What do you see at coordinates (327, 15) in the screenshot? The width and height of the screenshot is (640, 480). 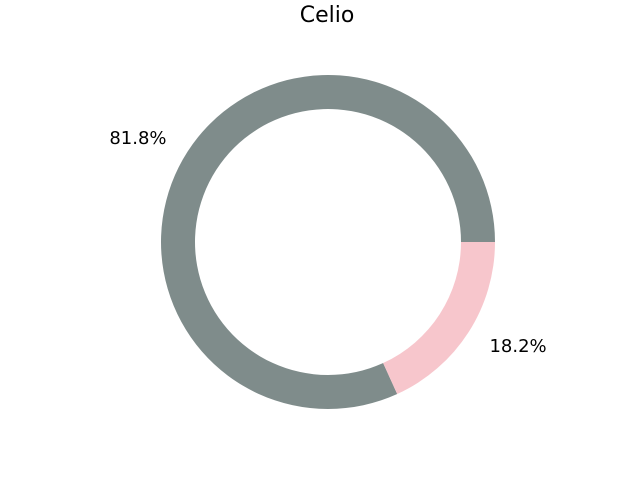 I see `chart-title: Celio` at bounding box center [327, 15].